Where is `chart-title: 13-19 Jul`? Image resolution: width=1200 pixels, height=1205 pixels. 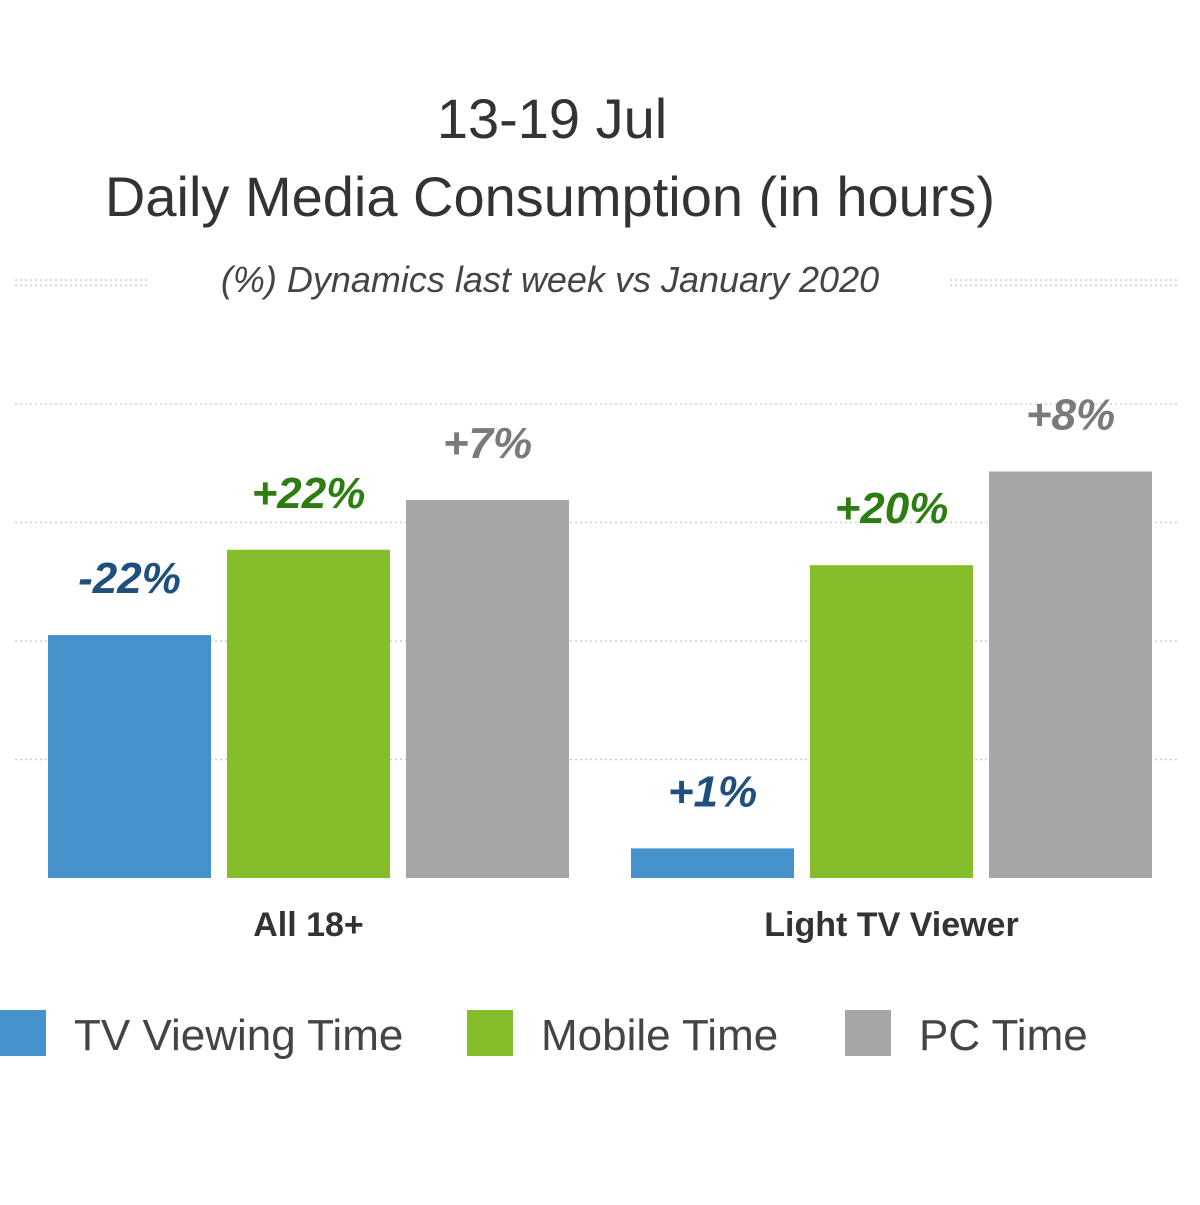
chart-title: 13-19 Jul is located at coordinates (552, 118).